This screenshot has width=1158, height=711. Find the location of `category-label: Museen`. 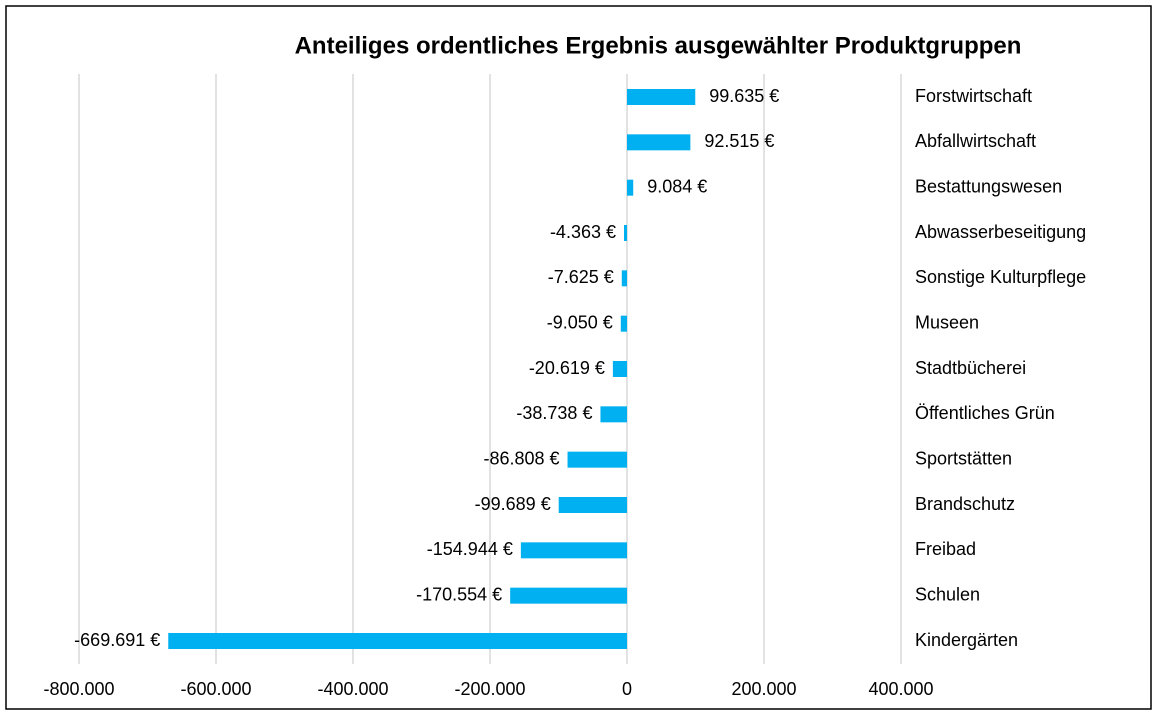

category-label: Museen is located at coordinates (947, 322).